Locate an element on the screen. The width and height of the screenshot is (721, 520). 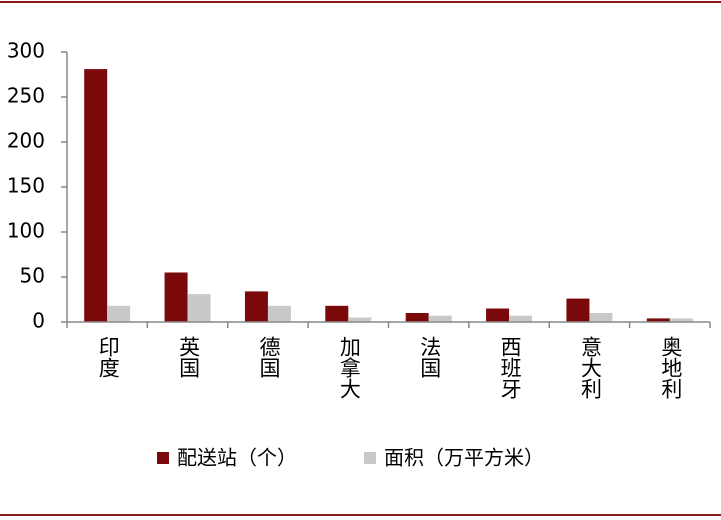
y-tick-label: 300 is located at coordinates (26, 51).